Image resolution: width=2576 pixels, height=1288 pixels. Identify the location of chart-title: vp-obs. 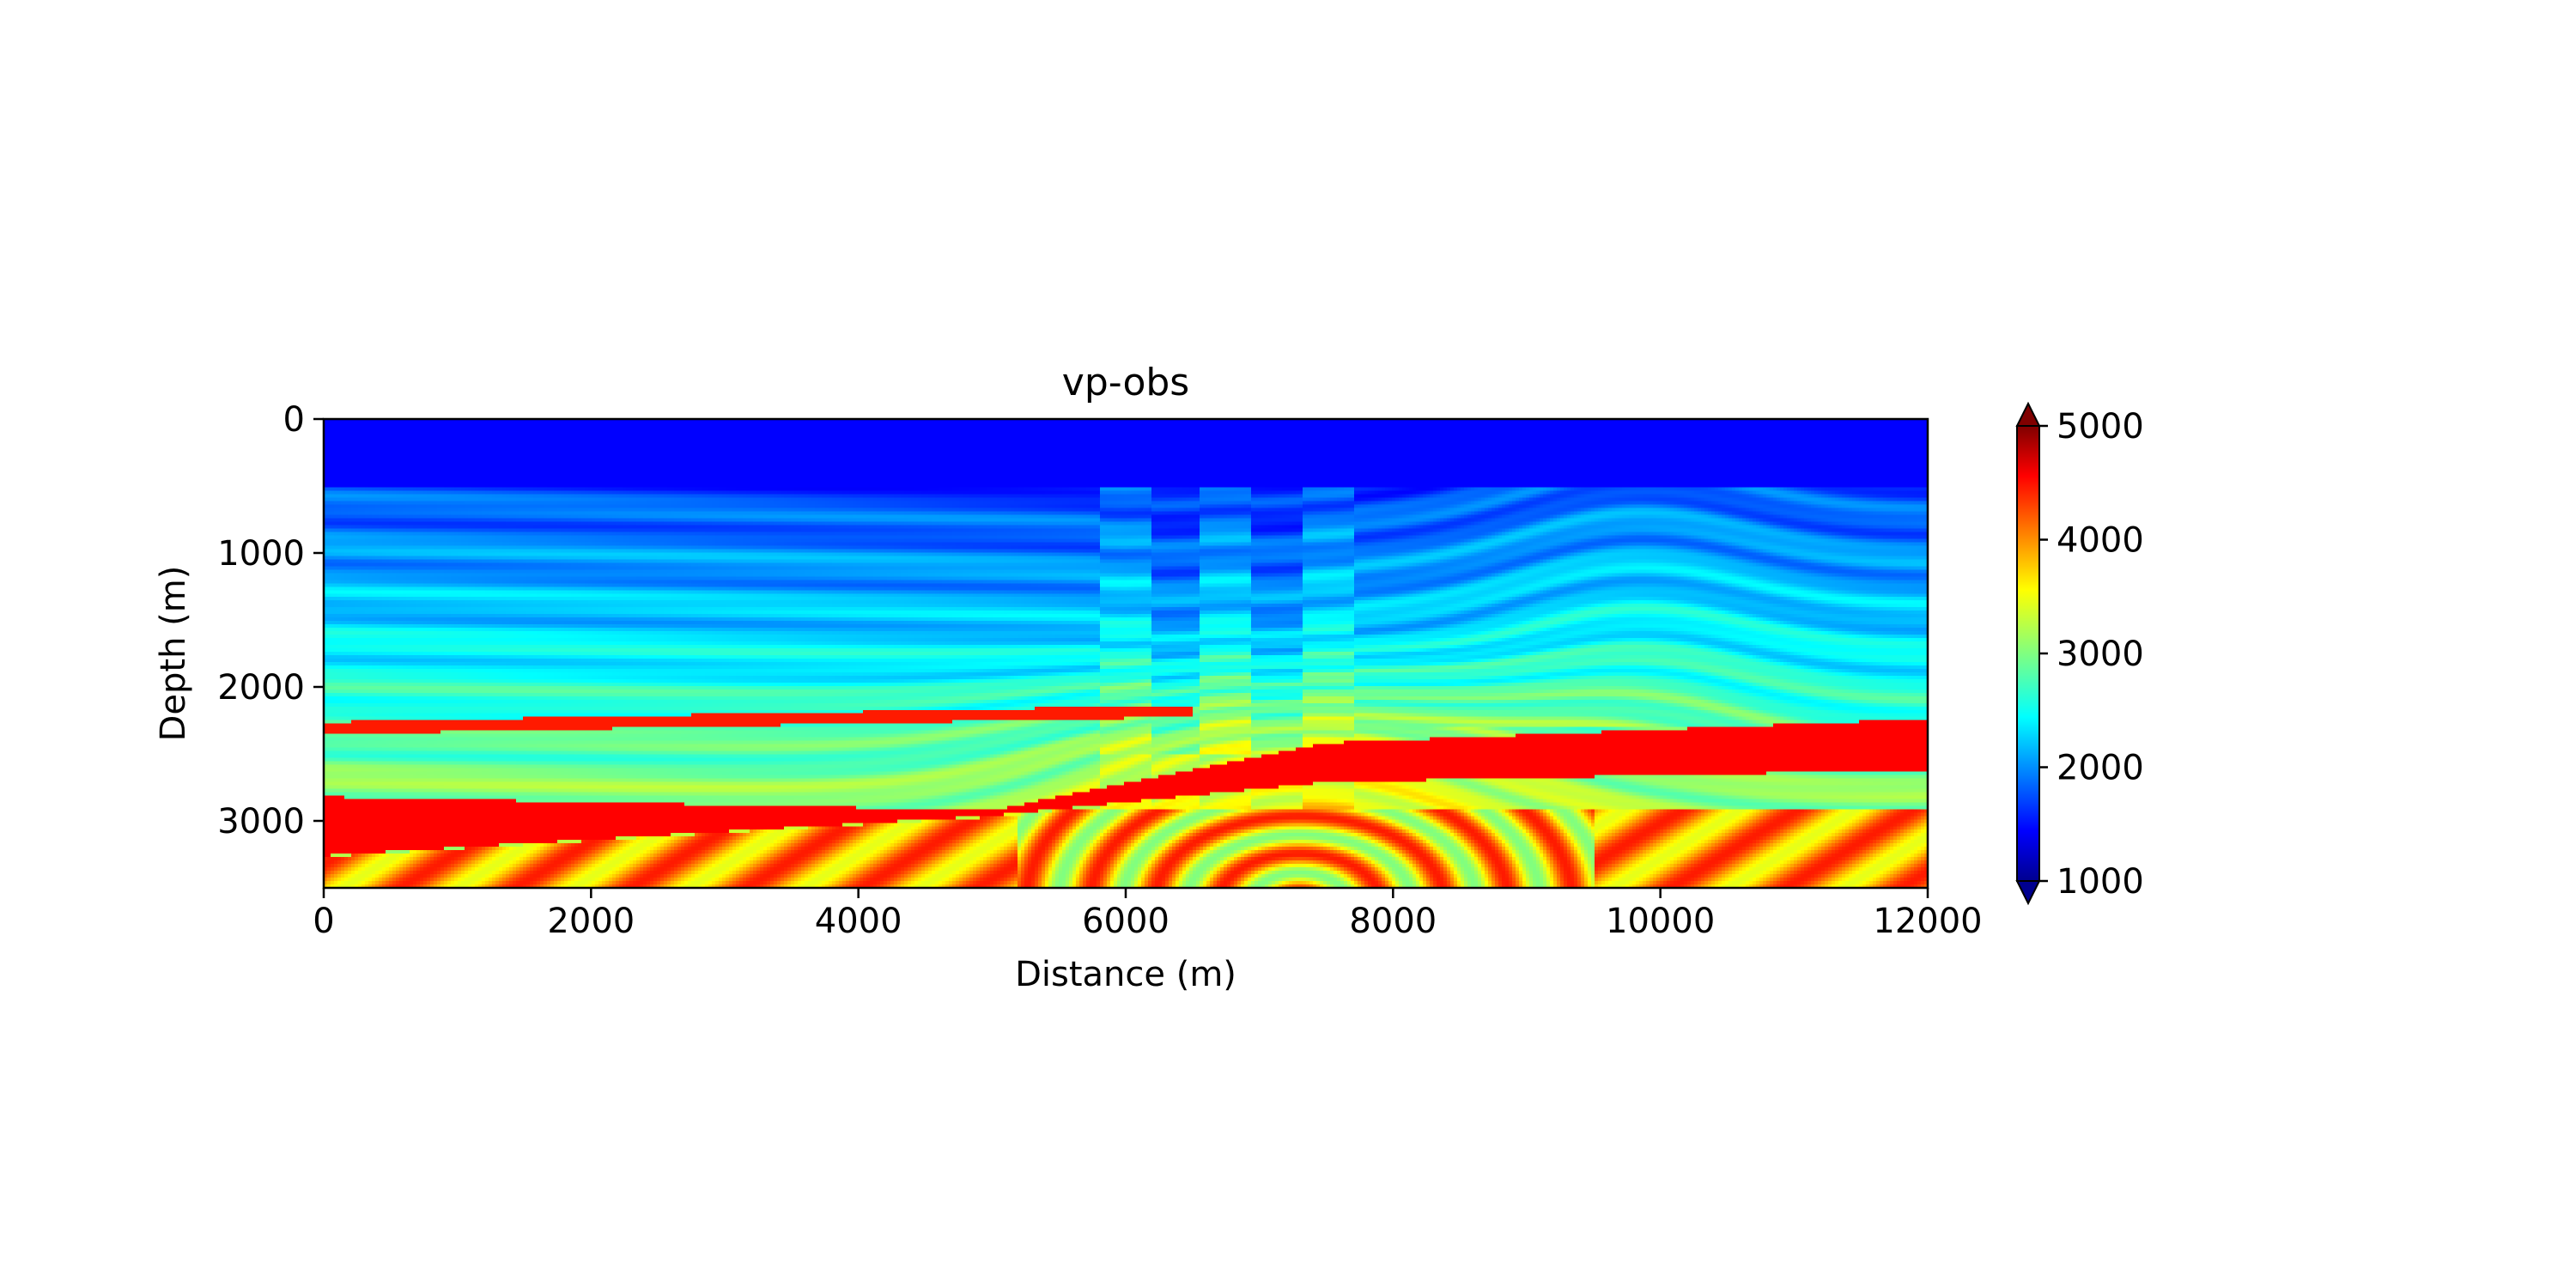
(1125, 382).